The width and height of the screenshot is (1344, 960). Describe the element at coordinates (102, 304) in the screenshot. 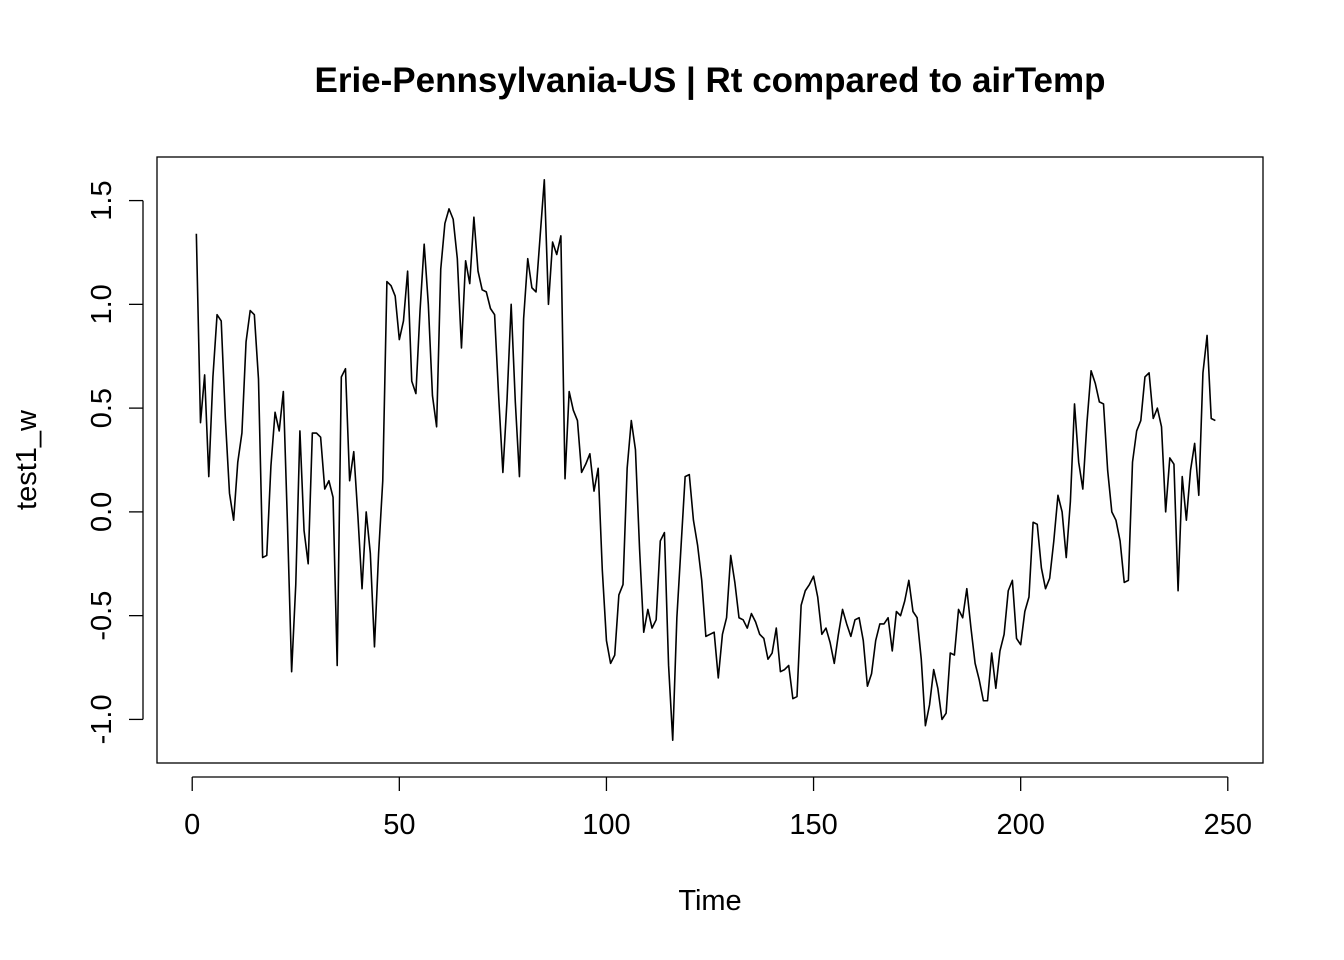

I see `y-tick-label: 1.0` at that location.